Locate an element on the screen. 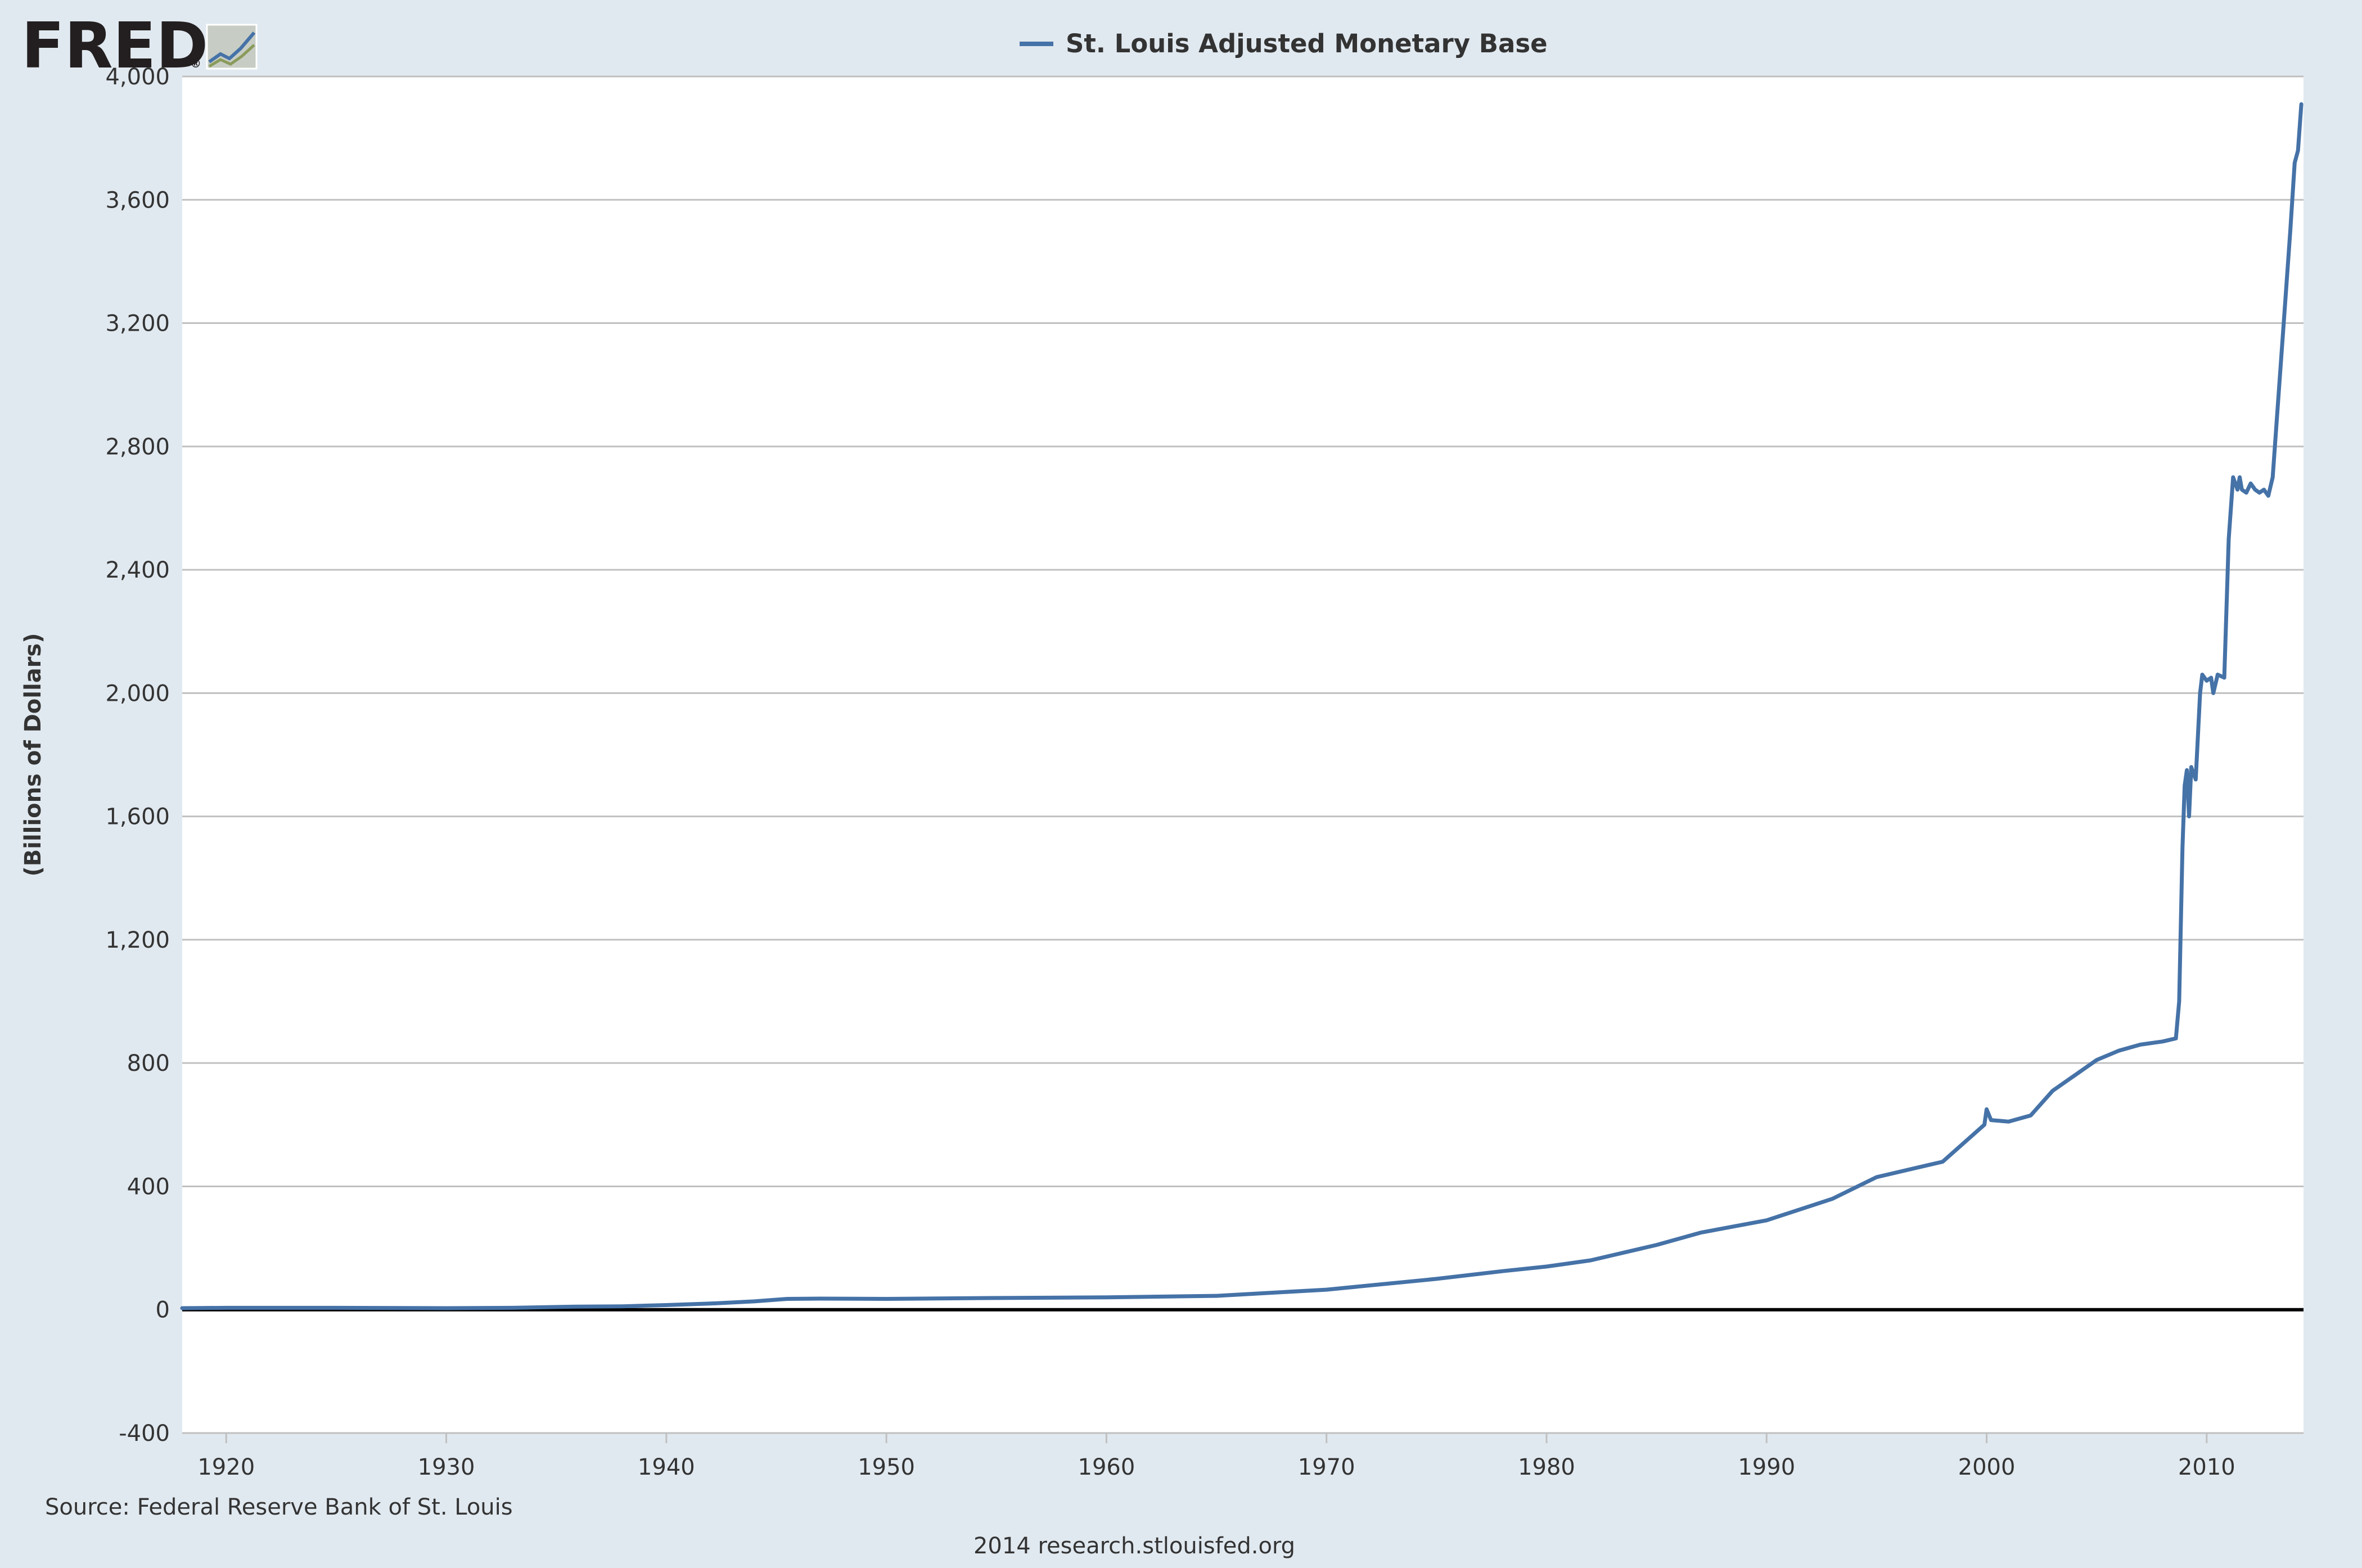  y-tick-label: 3,600 is located at coordinates (137, 200).